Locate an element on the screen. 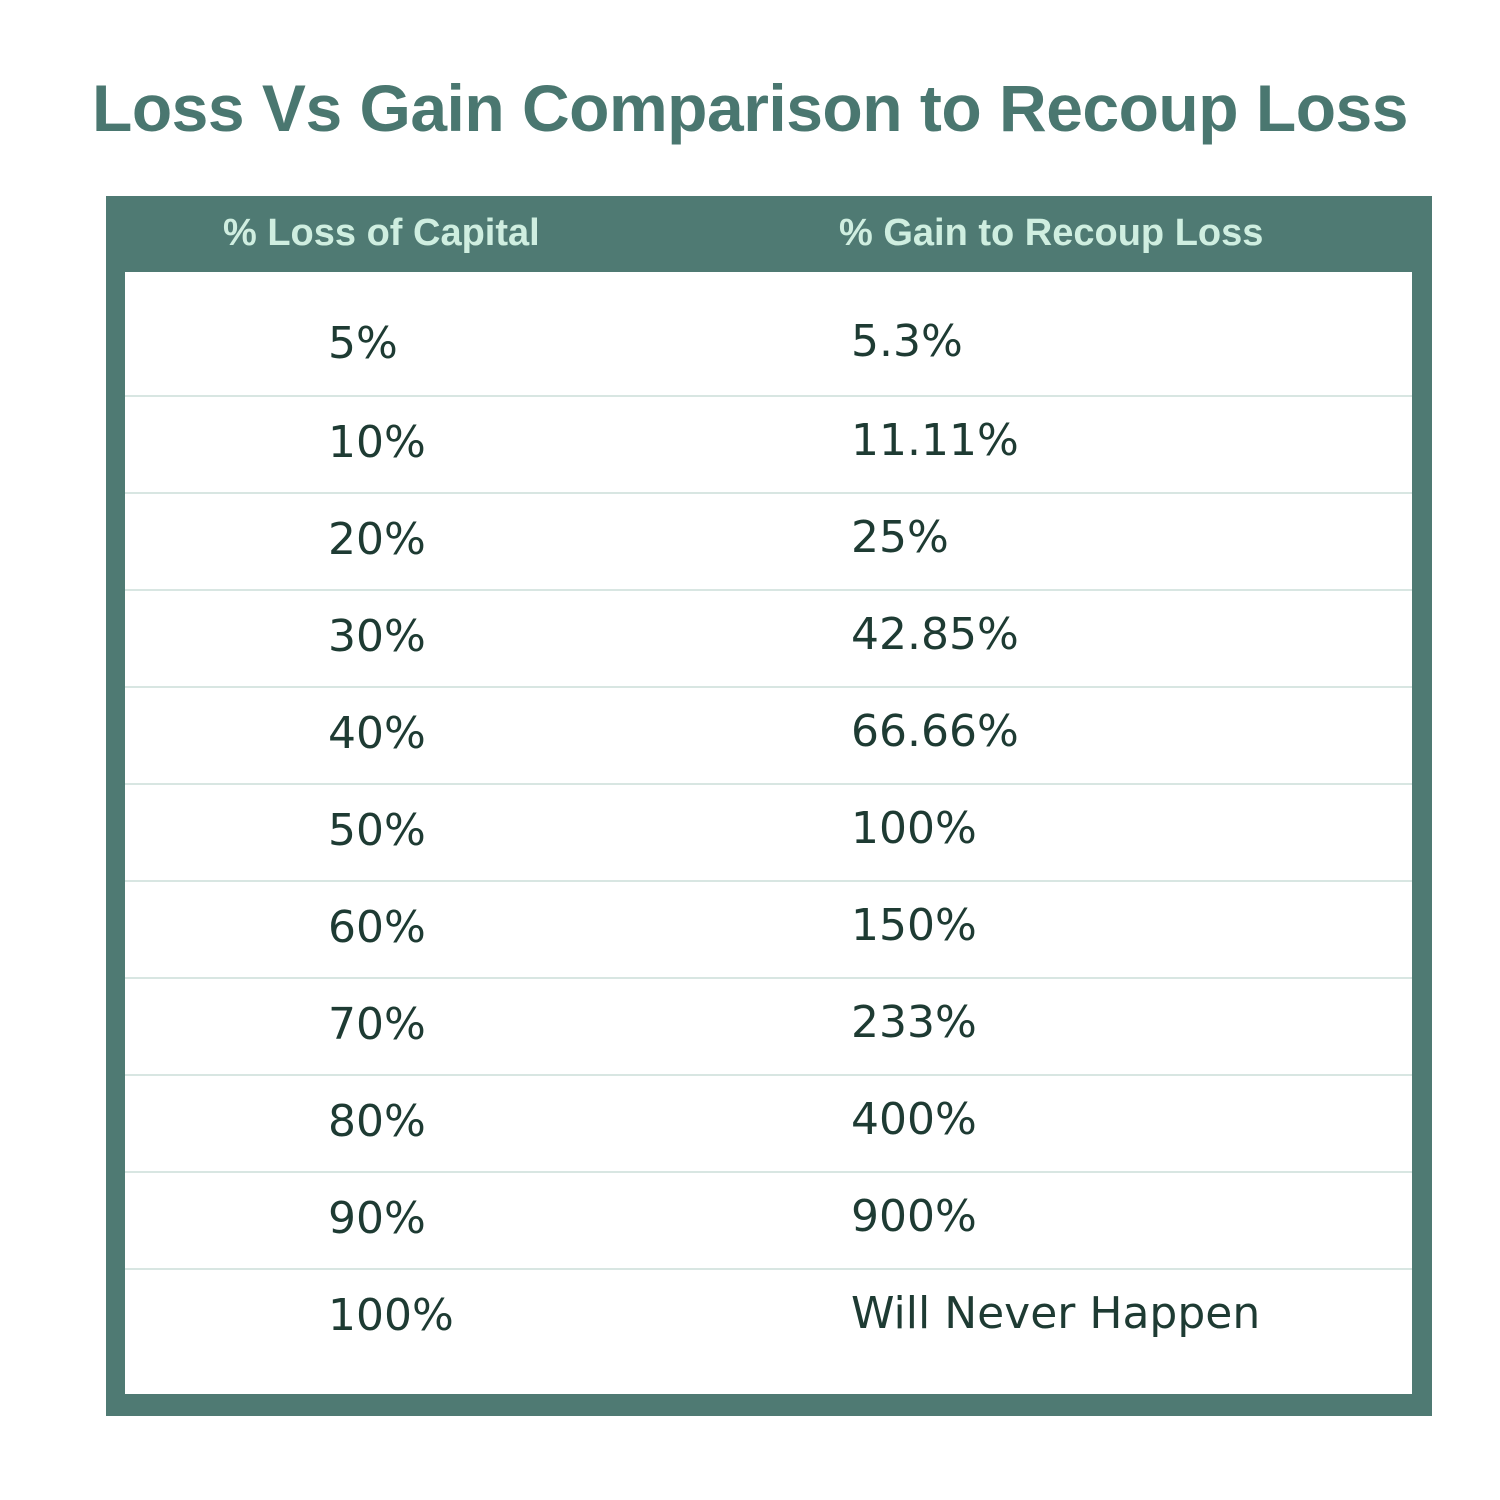  gain-cell: 150% is located at coordinates (914, 925).